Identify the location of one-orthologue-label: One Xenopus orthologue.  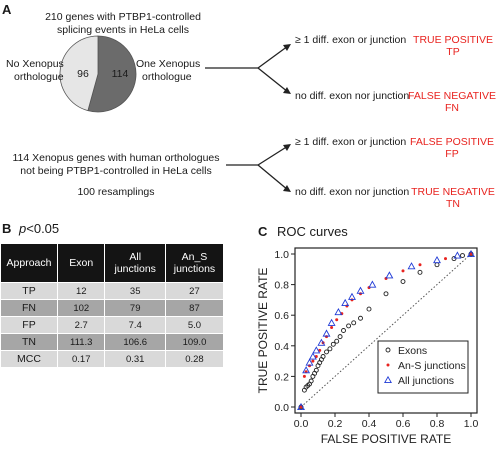
(168, 71).